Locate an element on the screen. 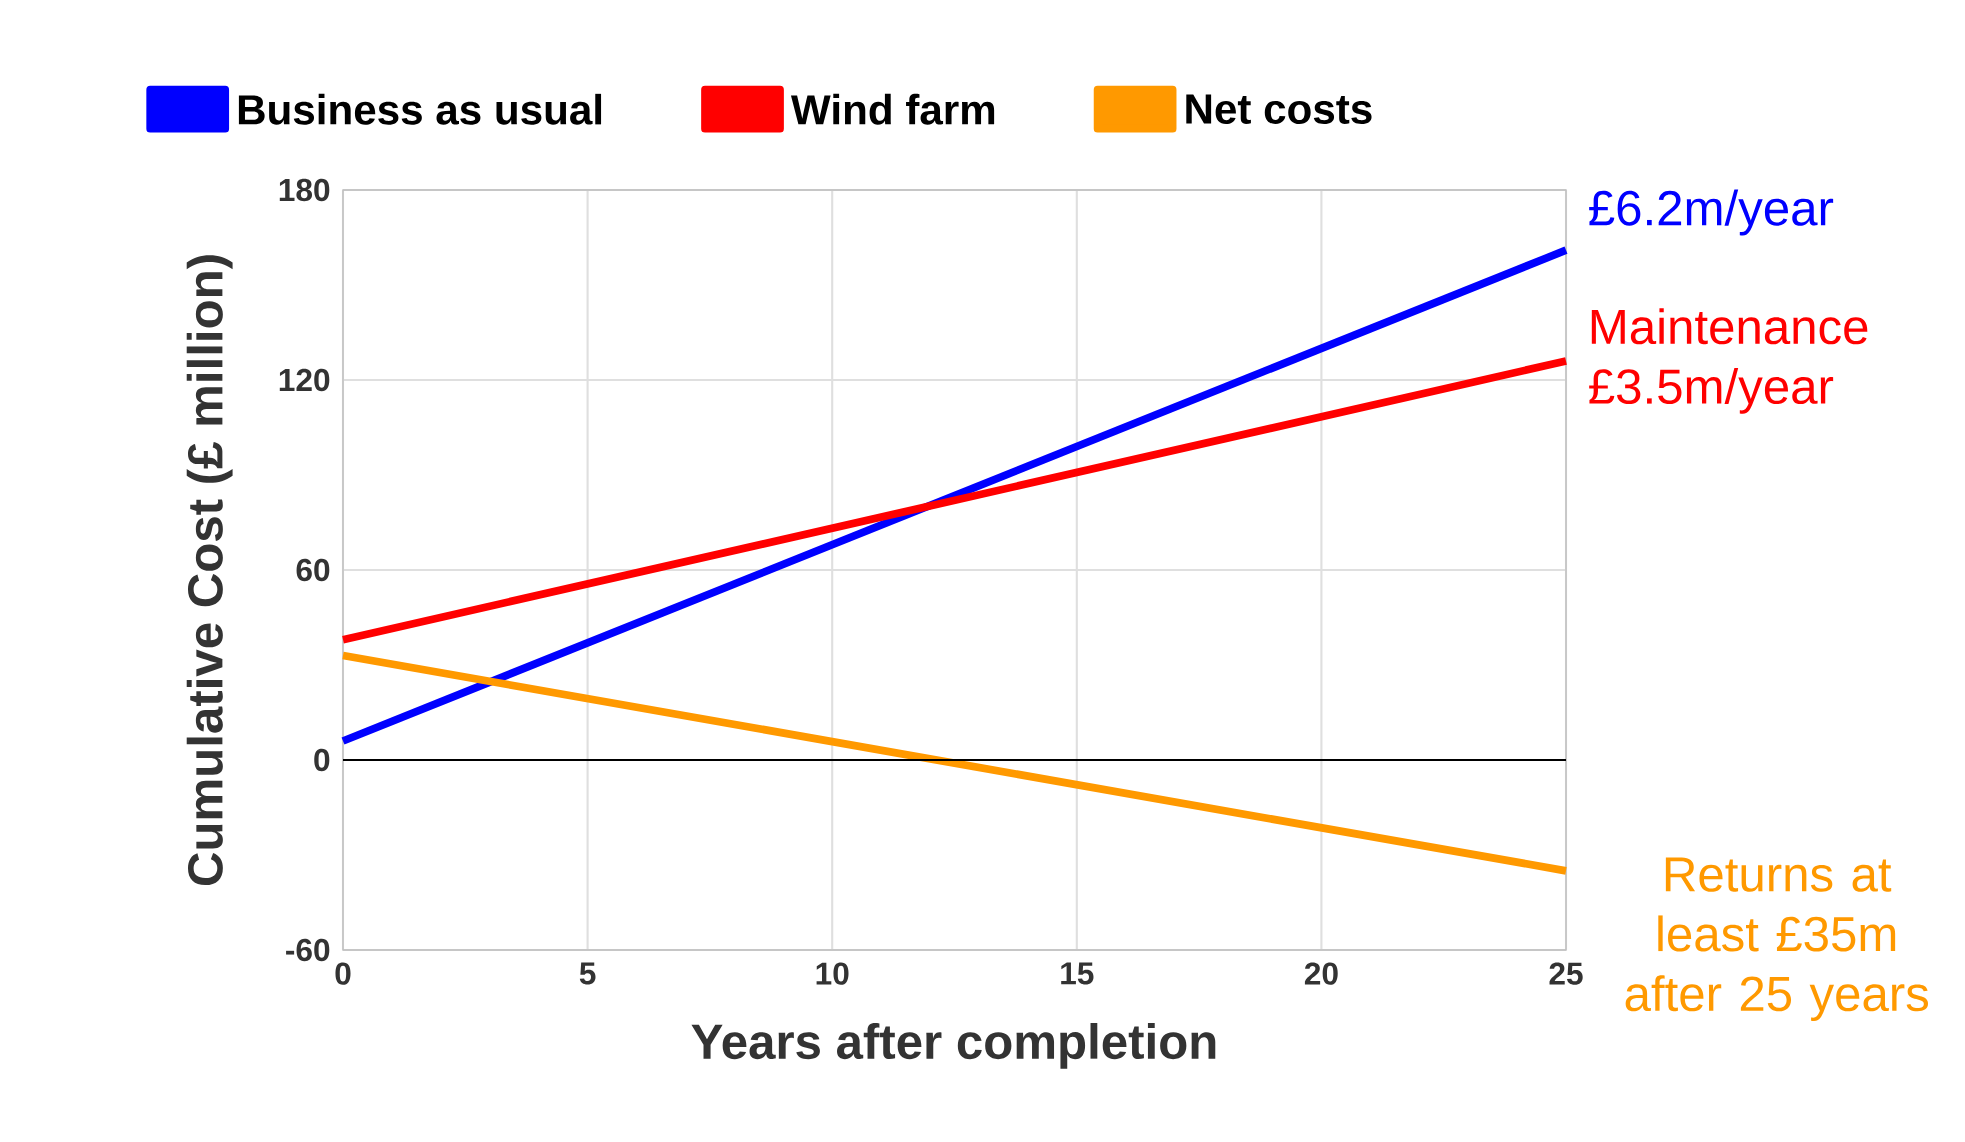  x-tick-label: 5 is located at coordinates (587, 973).